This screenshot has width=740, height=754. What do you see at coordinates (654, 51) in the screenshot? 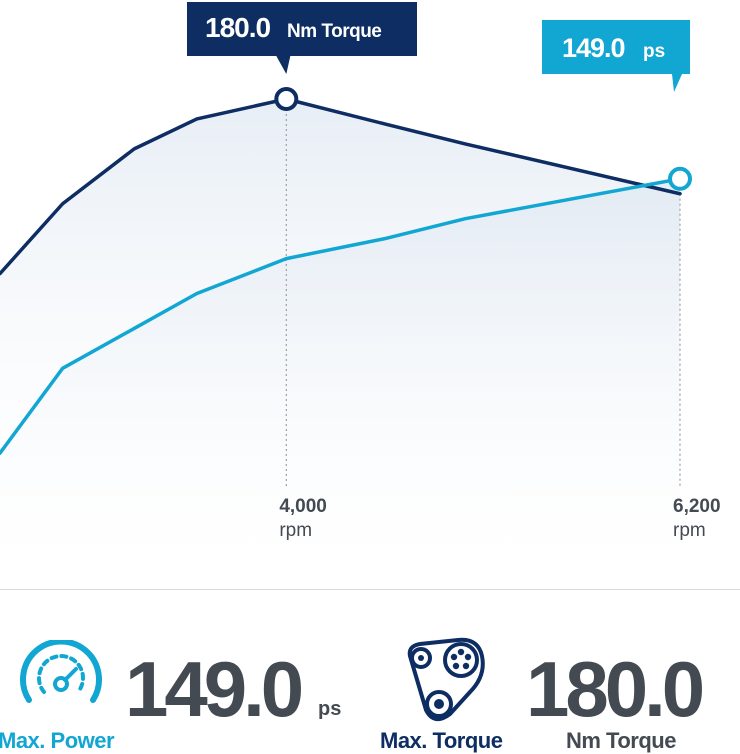
I see `power-callout-unit: ps` at bounding box center [654, 51].